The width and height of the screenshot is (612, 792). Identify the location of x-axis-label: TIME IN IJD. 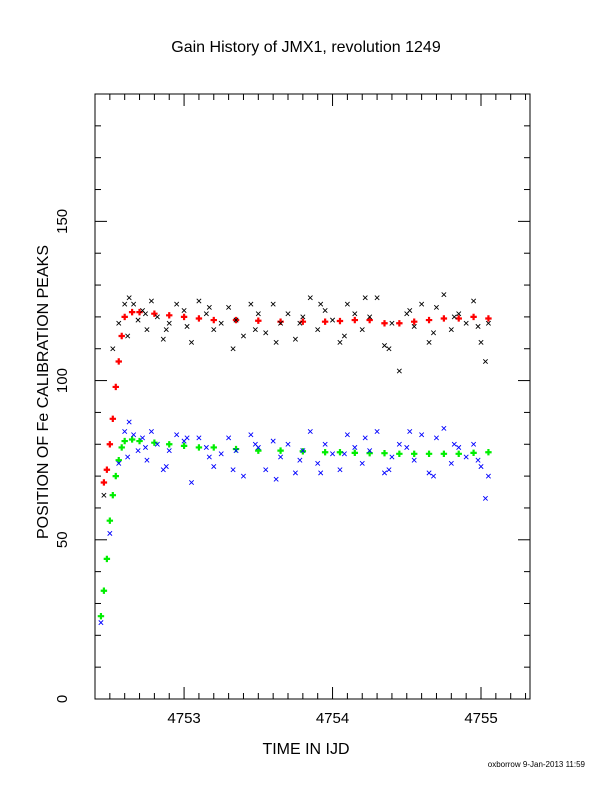
(305, 749).